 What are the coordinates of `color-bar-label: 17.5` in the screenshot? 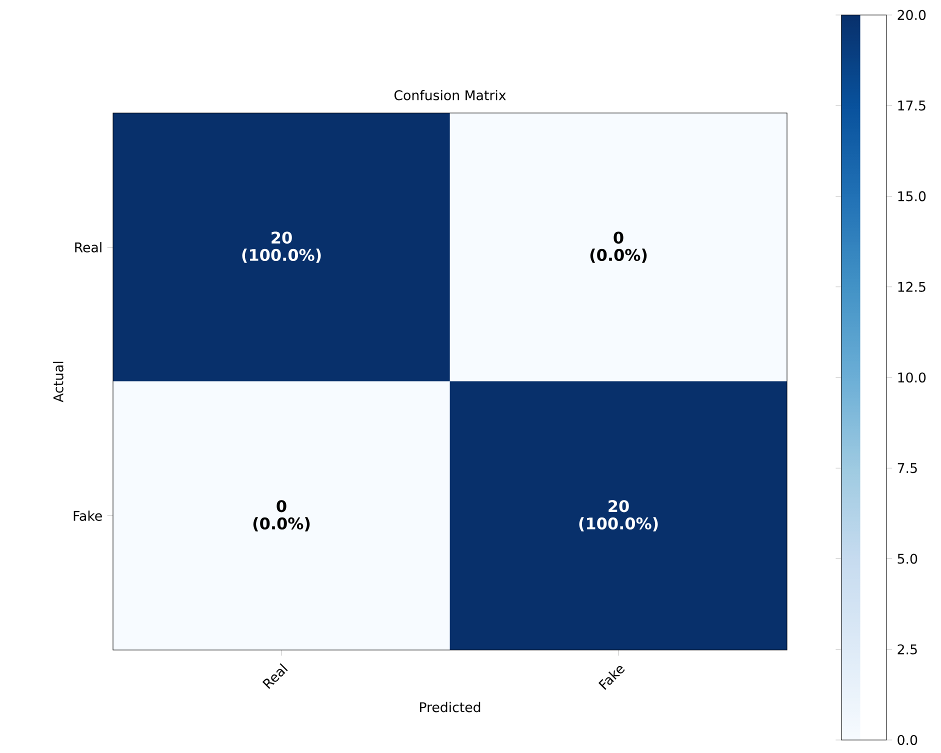 It's located at (912, 105).